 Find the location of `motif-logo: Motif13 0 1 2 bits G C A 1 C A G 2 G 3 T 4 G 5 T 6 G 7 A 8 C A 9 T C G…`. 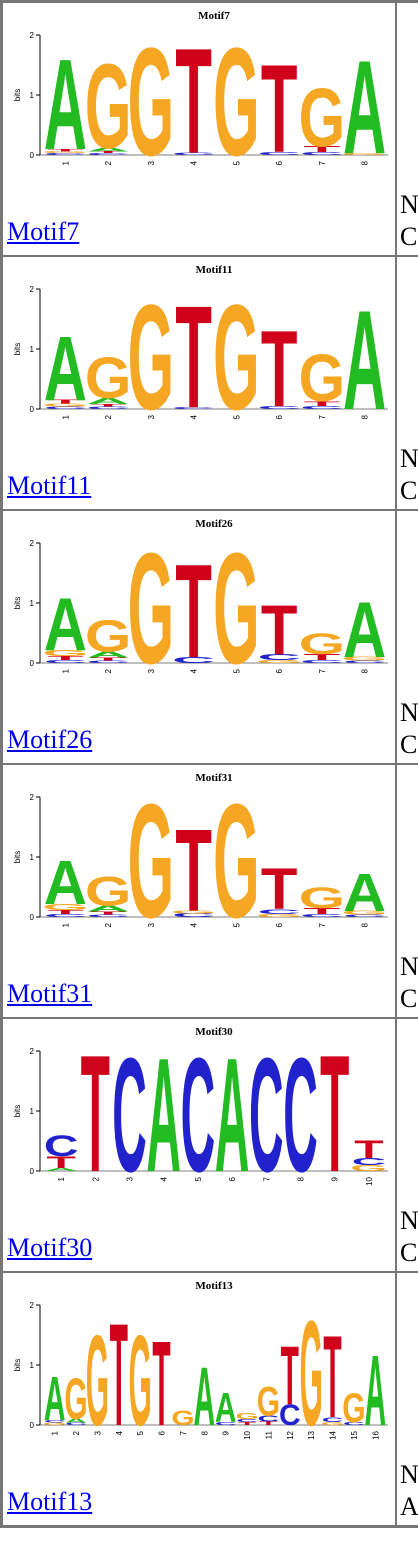

motif-logo: Motif13 0 1 2 bits G C A 1 C A G 2 G 3 T 4 G 5 T 6 G 7 A 8 C A 9 T C G… is located at coordinates (200, 1365).